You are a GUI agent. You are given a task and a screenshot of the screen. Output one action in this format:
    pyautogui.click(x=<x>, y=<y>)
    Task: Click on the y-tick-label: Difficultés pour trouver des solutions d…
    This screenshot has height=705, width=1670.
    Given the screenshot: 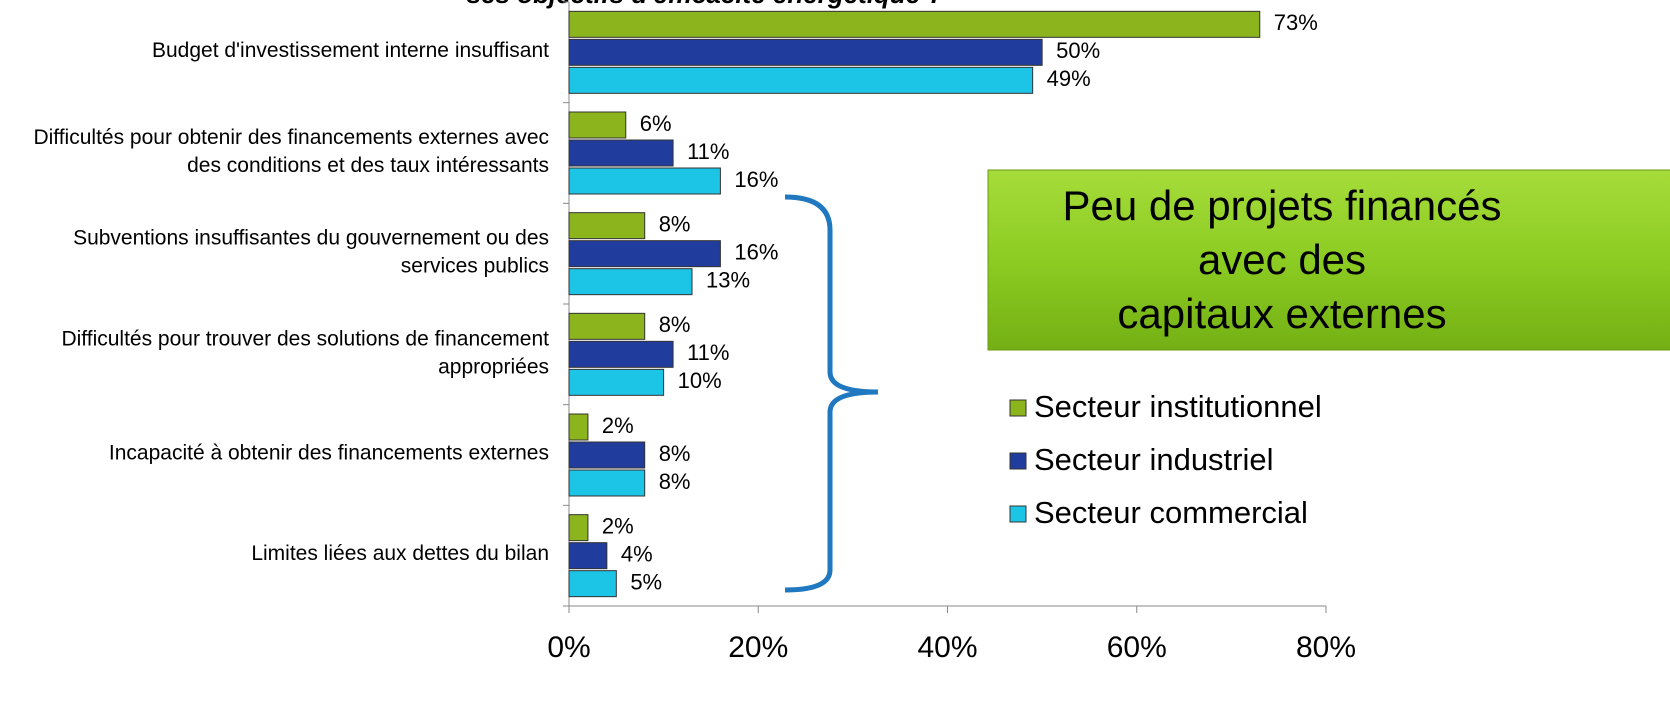 What is the action you would take?
    pyautogui.click(x=305, y=352)
    